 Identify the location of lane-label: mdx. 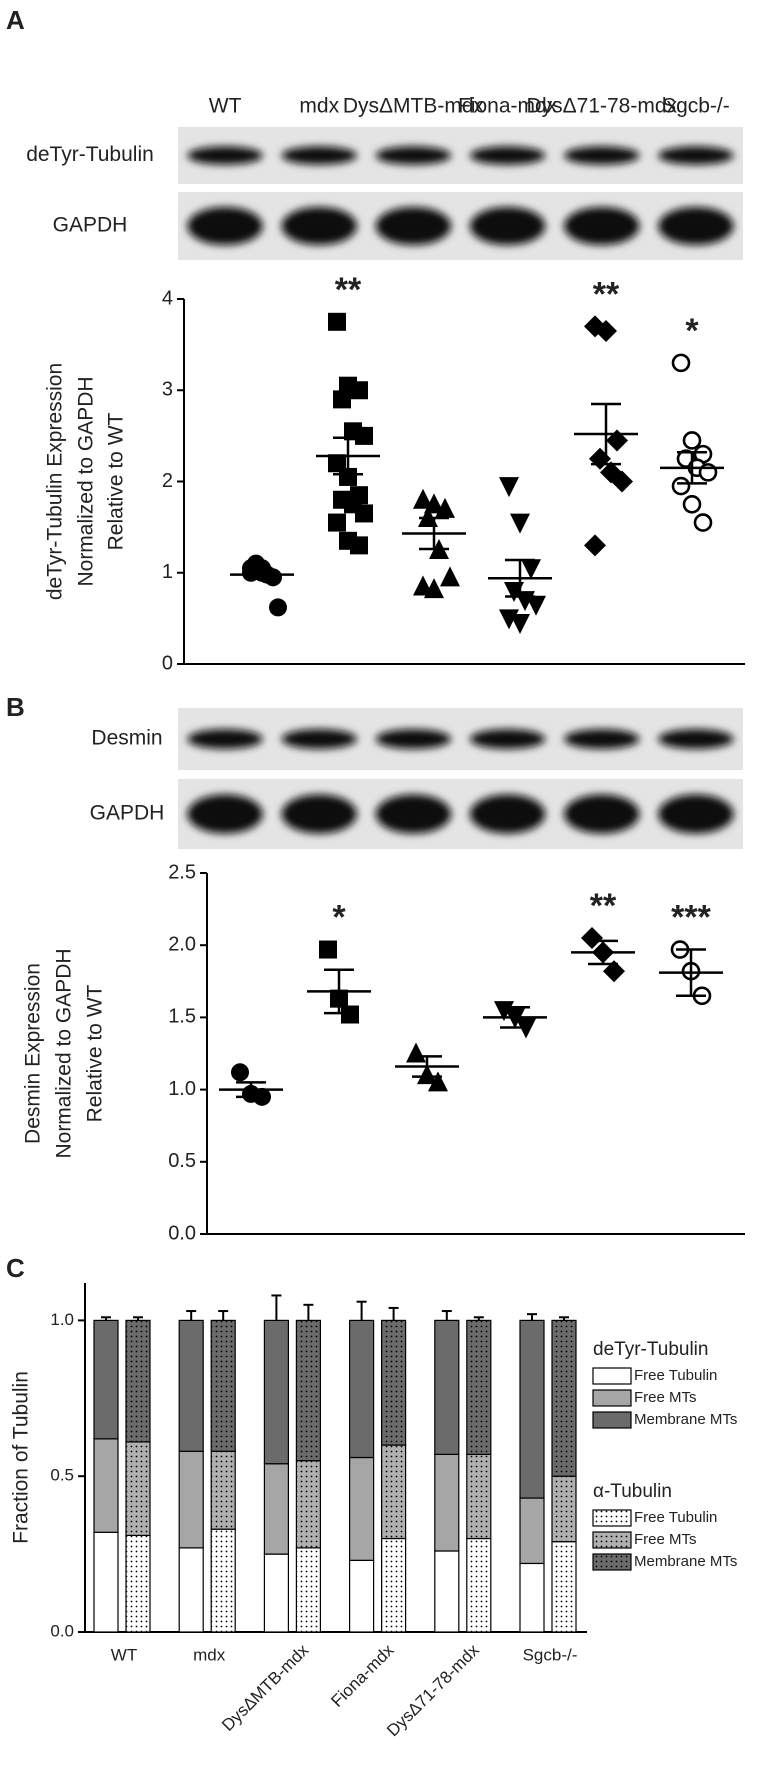
(319, 106).